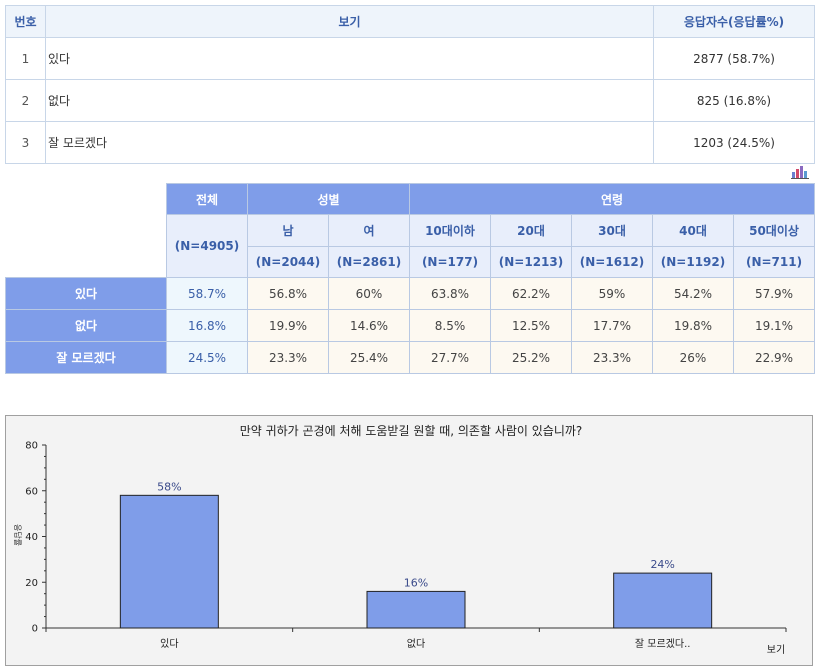 The width and height of the screenshot is (819, 671). I want to click on cell: 60%, so click(369, 293).